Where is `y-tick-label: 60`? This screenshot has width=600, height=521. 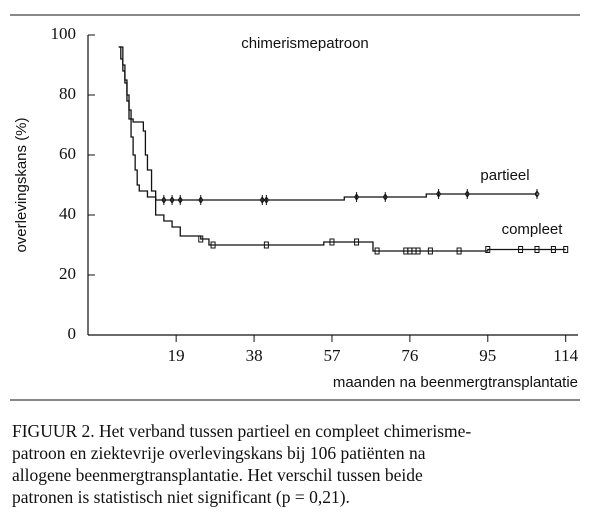
y-tick-label: 60 is located at coordinates (67, 153).